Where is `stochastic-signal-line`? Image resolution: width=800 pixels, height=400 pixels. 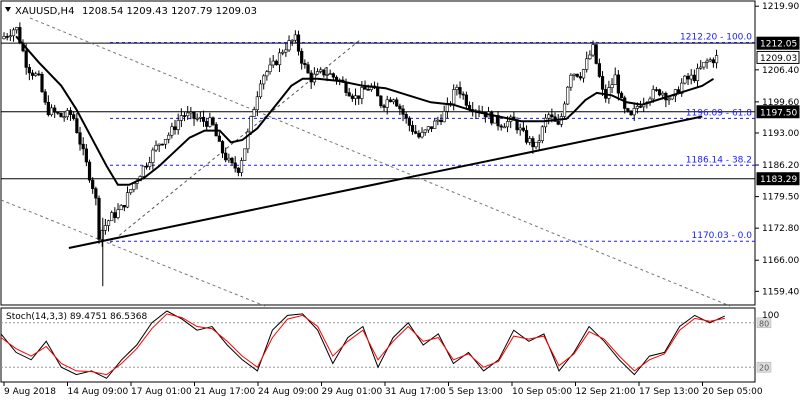
stochastic-signal-line is located at coordinates (362, 344).